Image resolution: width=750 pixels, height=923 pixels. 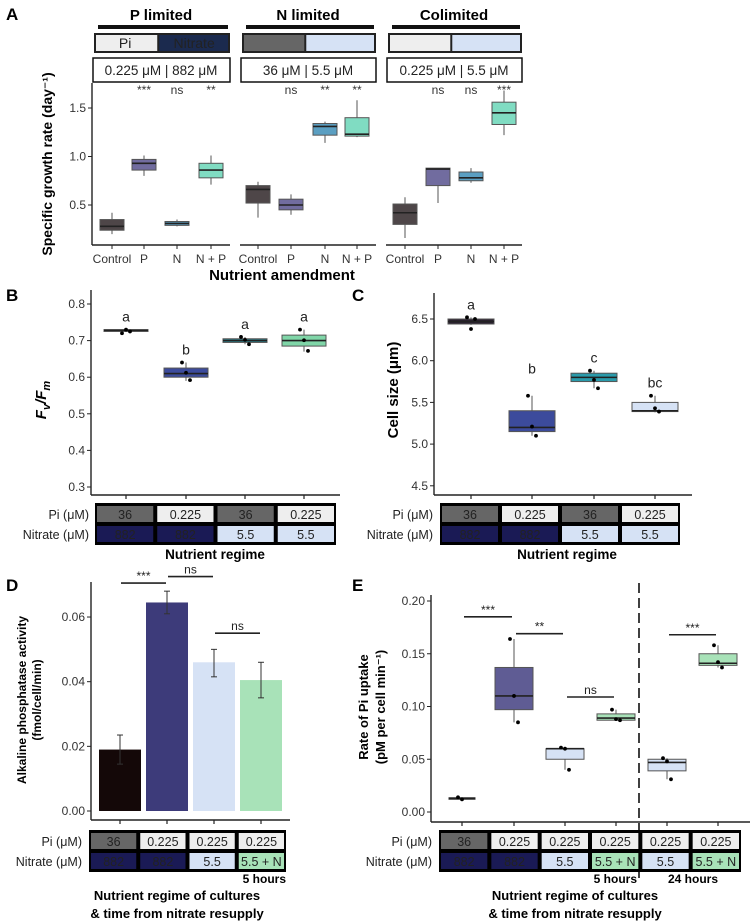 I want to click on d-y-tick-label: 0.06, so click(x=74, y=617).